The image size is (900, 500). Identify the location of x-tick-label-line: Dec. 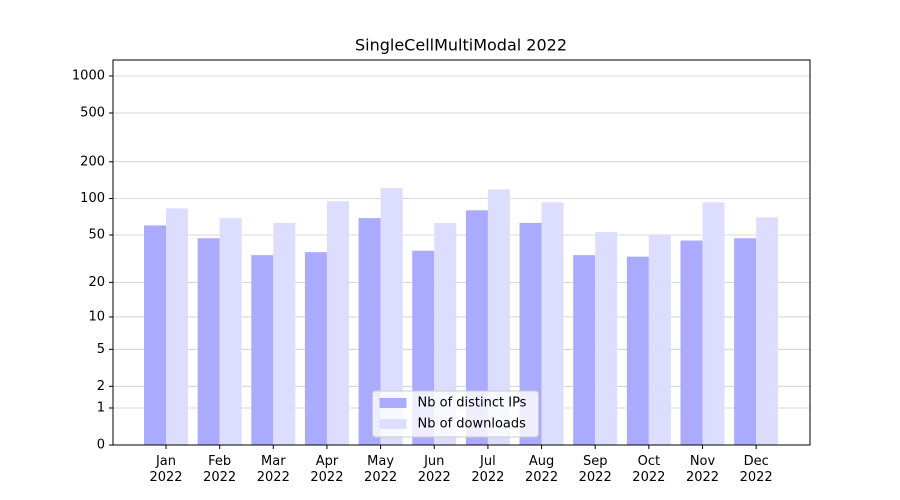
(756, 461).